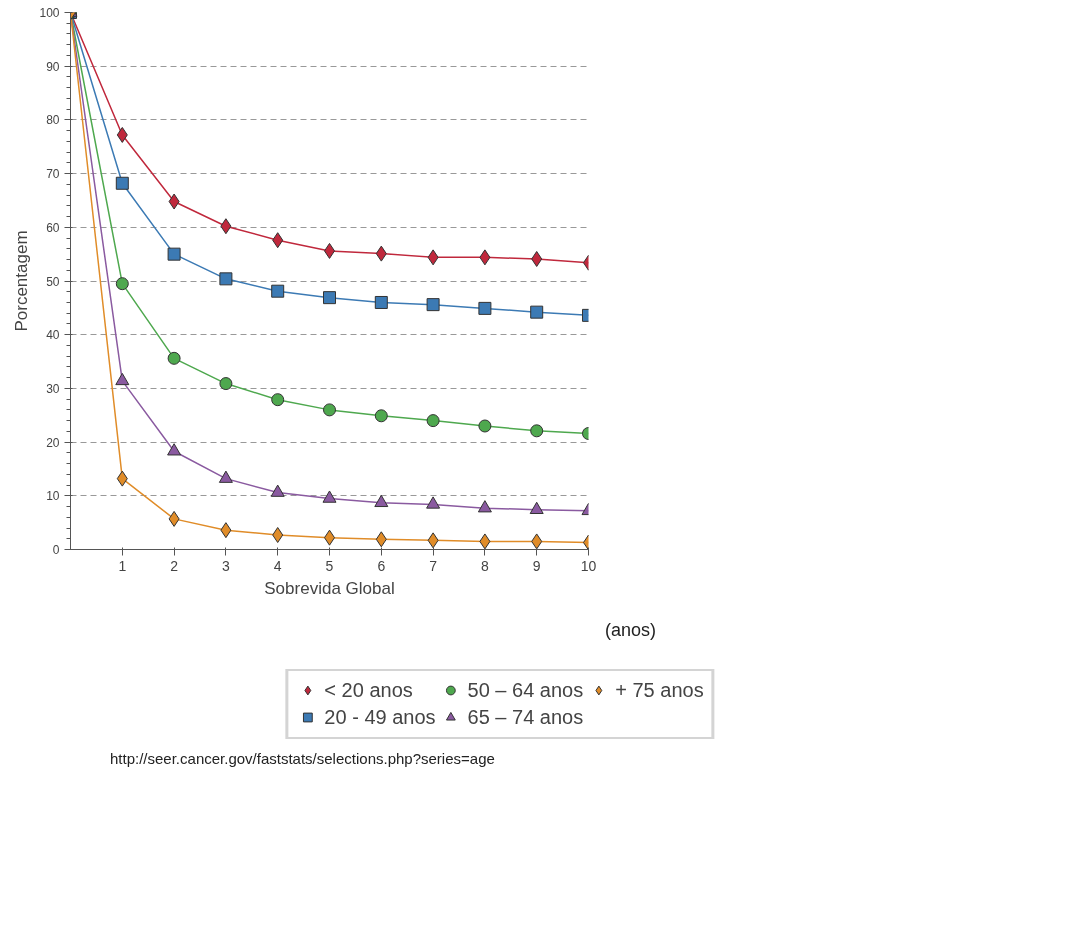 This screenshot has width=1080, height=938. What do you see at coordinates (631, 630) in the screenshot?
I see `text: (anos)` at bounding box center [631, 630].